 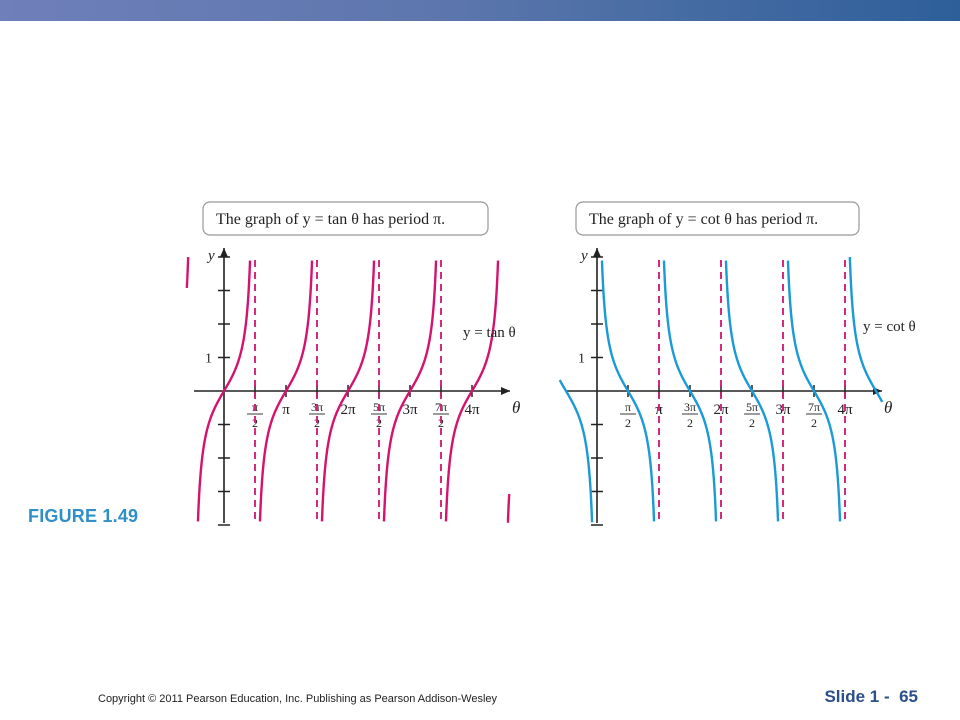 I want to click on x-tick-label-numerator: π, so click(x=628, y=407).